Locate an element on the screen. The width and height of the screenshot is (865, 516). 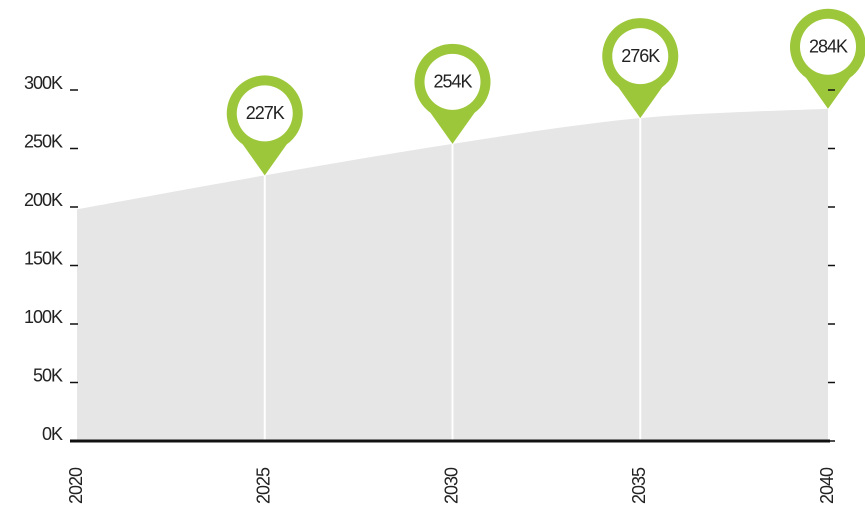
x-tick-label: 2020 is located at coordinates (76, 485).